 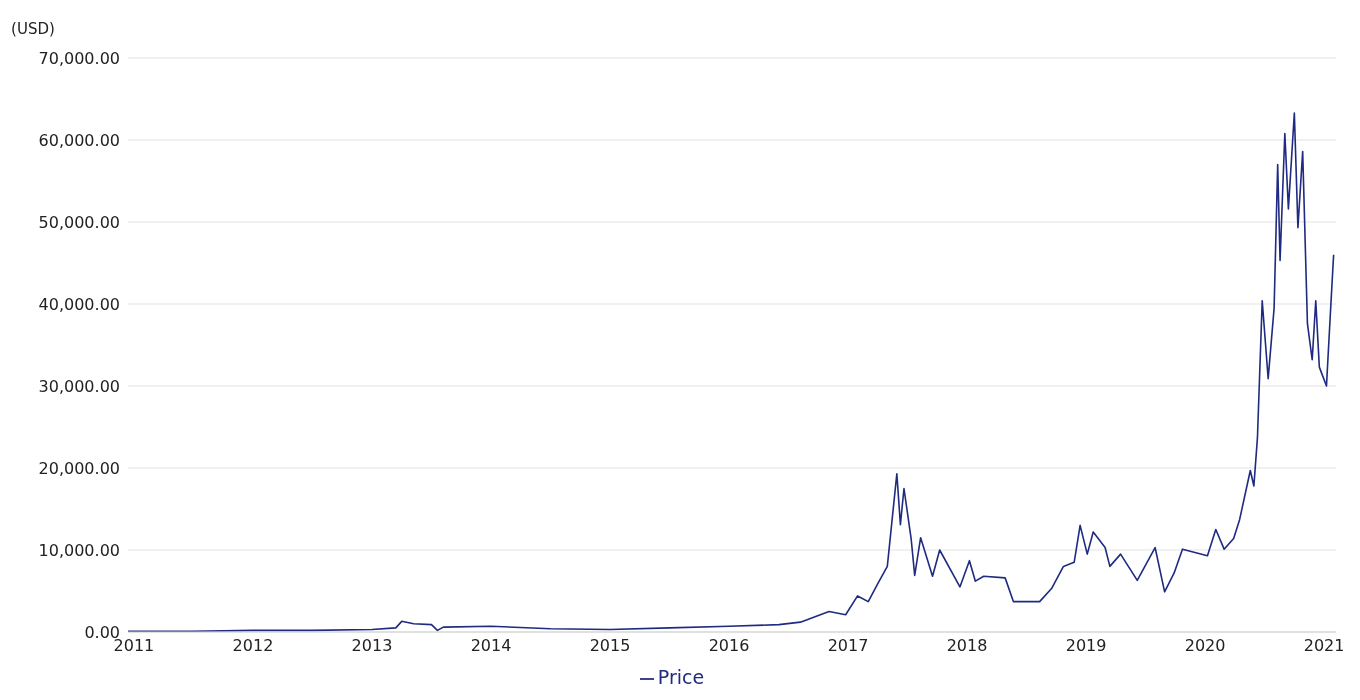 What do you see at coordinates (967, 646) in the screenshot?
I see `x-tick-label: 2018` at bounding box center [967, 646].